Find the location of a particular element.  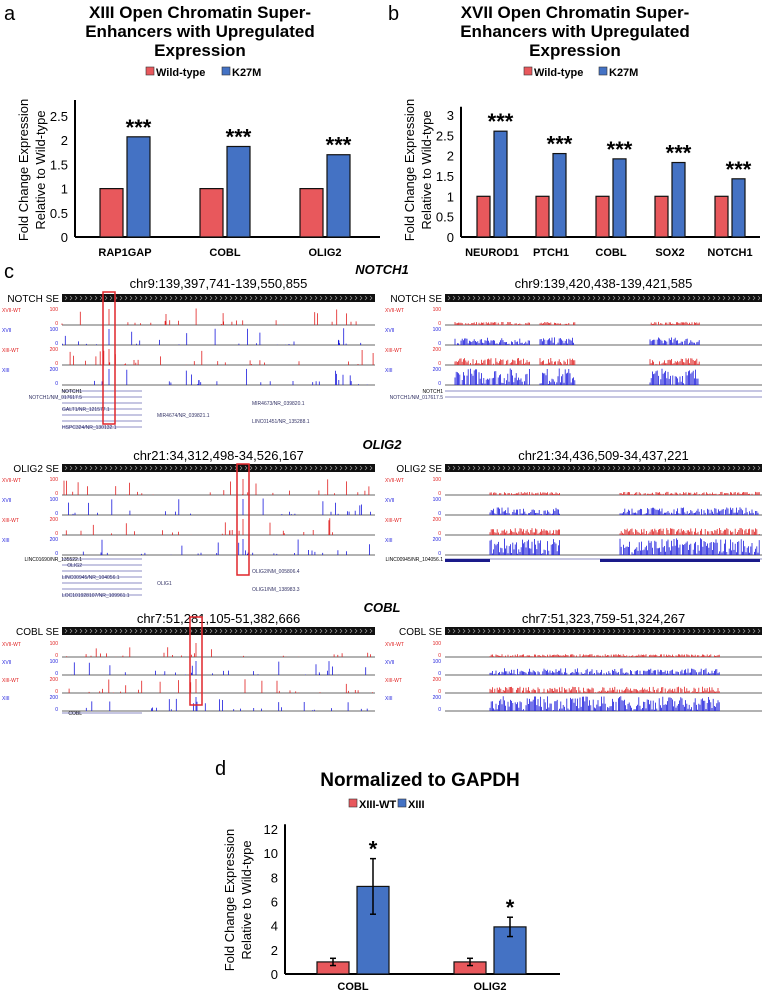

y-tick-label: 6 is located at coordinates (274, 902).